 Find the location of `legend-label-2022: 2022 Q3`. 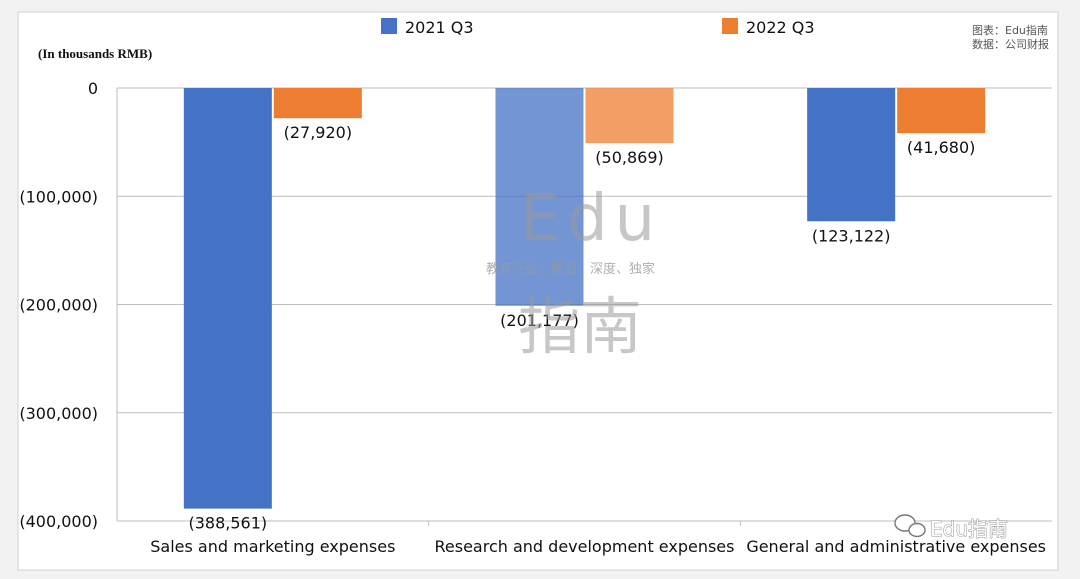

legend-label-2022: 2022 Q3 is located at coordinates (780, 27).